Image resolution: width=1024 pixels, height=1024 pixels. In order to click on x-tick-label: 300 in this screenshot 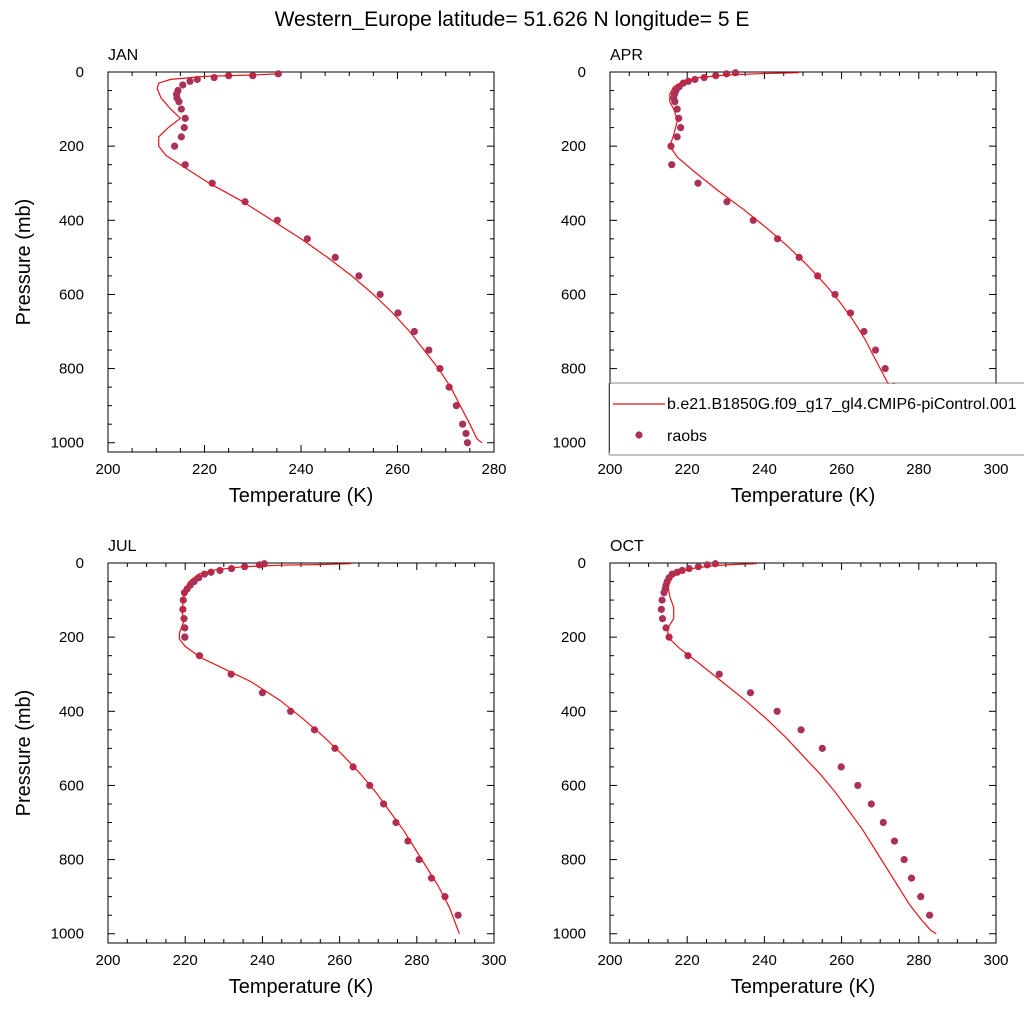, I will do `click(995, 469)`.